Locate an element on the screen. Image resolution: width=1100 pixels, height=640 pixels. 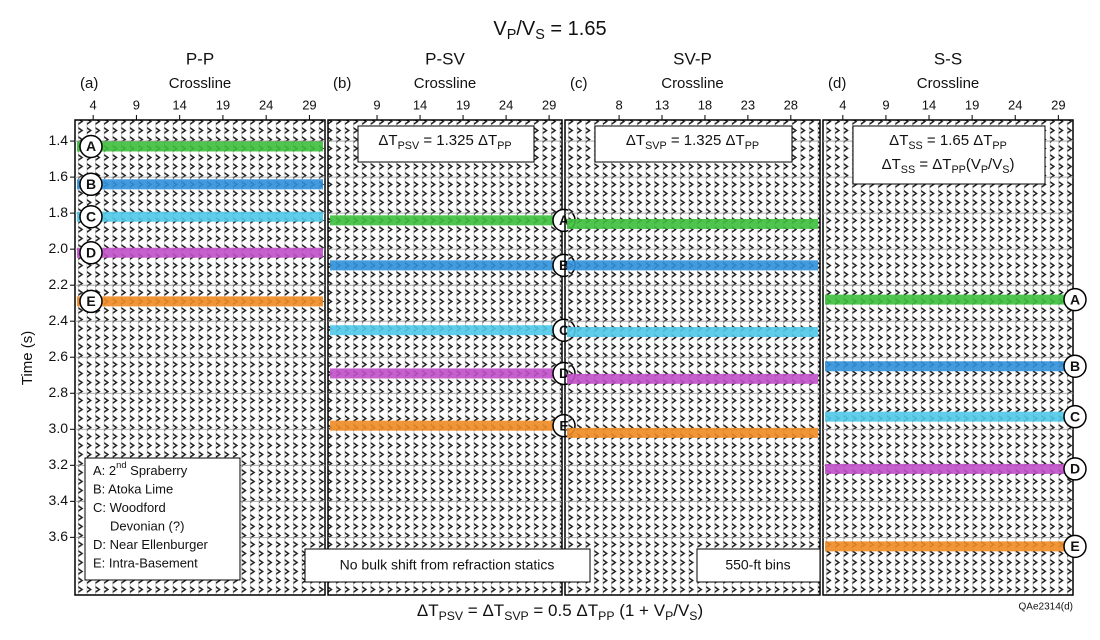
horizon-label: A is located at coordinates (1075, 299).